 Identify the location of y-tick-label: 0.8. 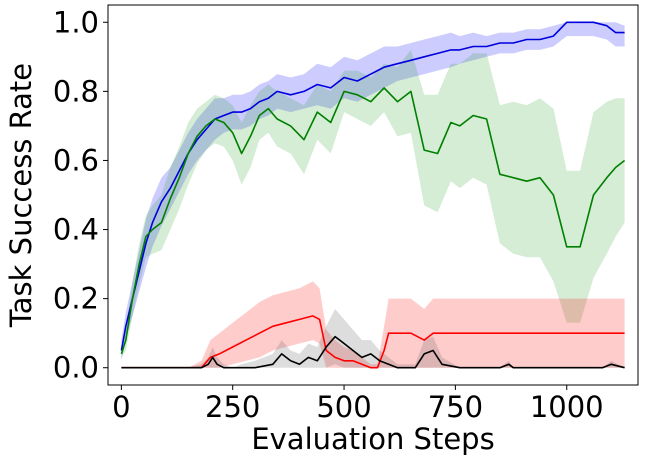
(76, 91).